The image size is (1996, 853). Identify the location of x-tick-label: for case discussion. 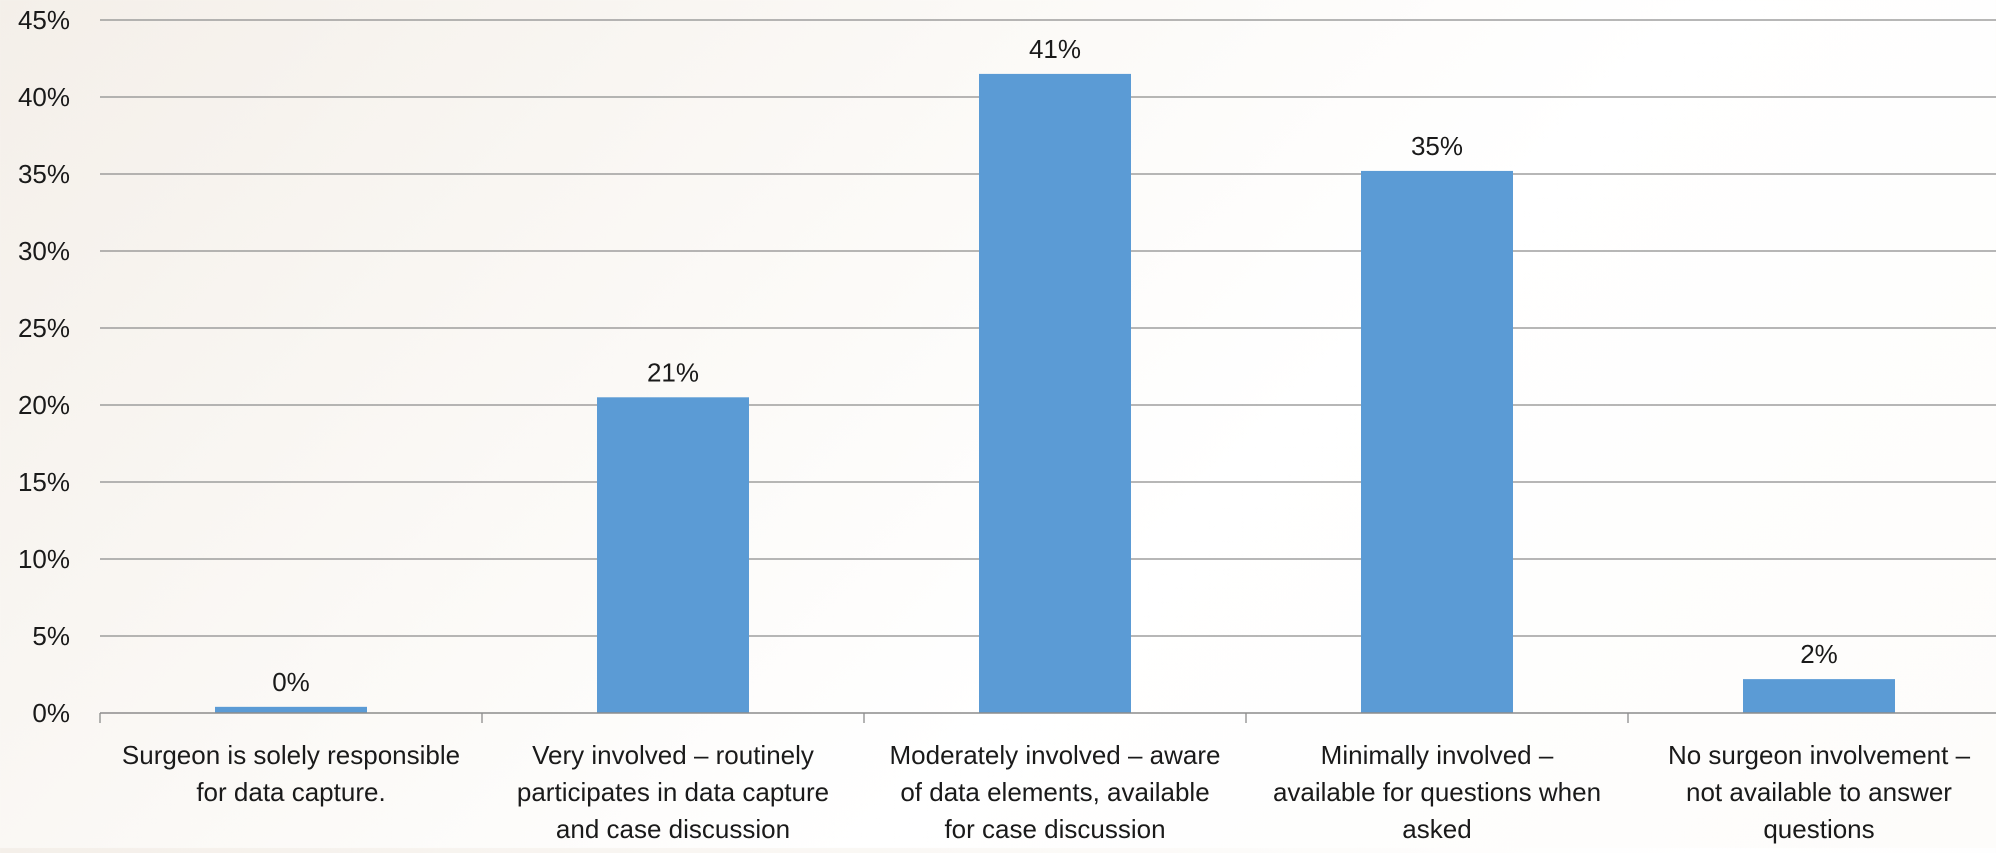
(1054, 829).